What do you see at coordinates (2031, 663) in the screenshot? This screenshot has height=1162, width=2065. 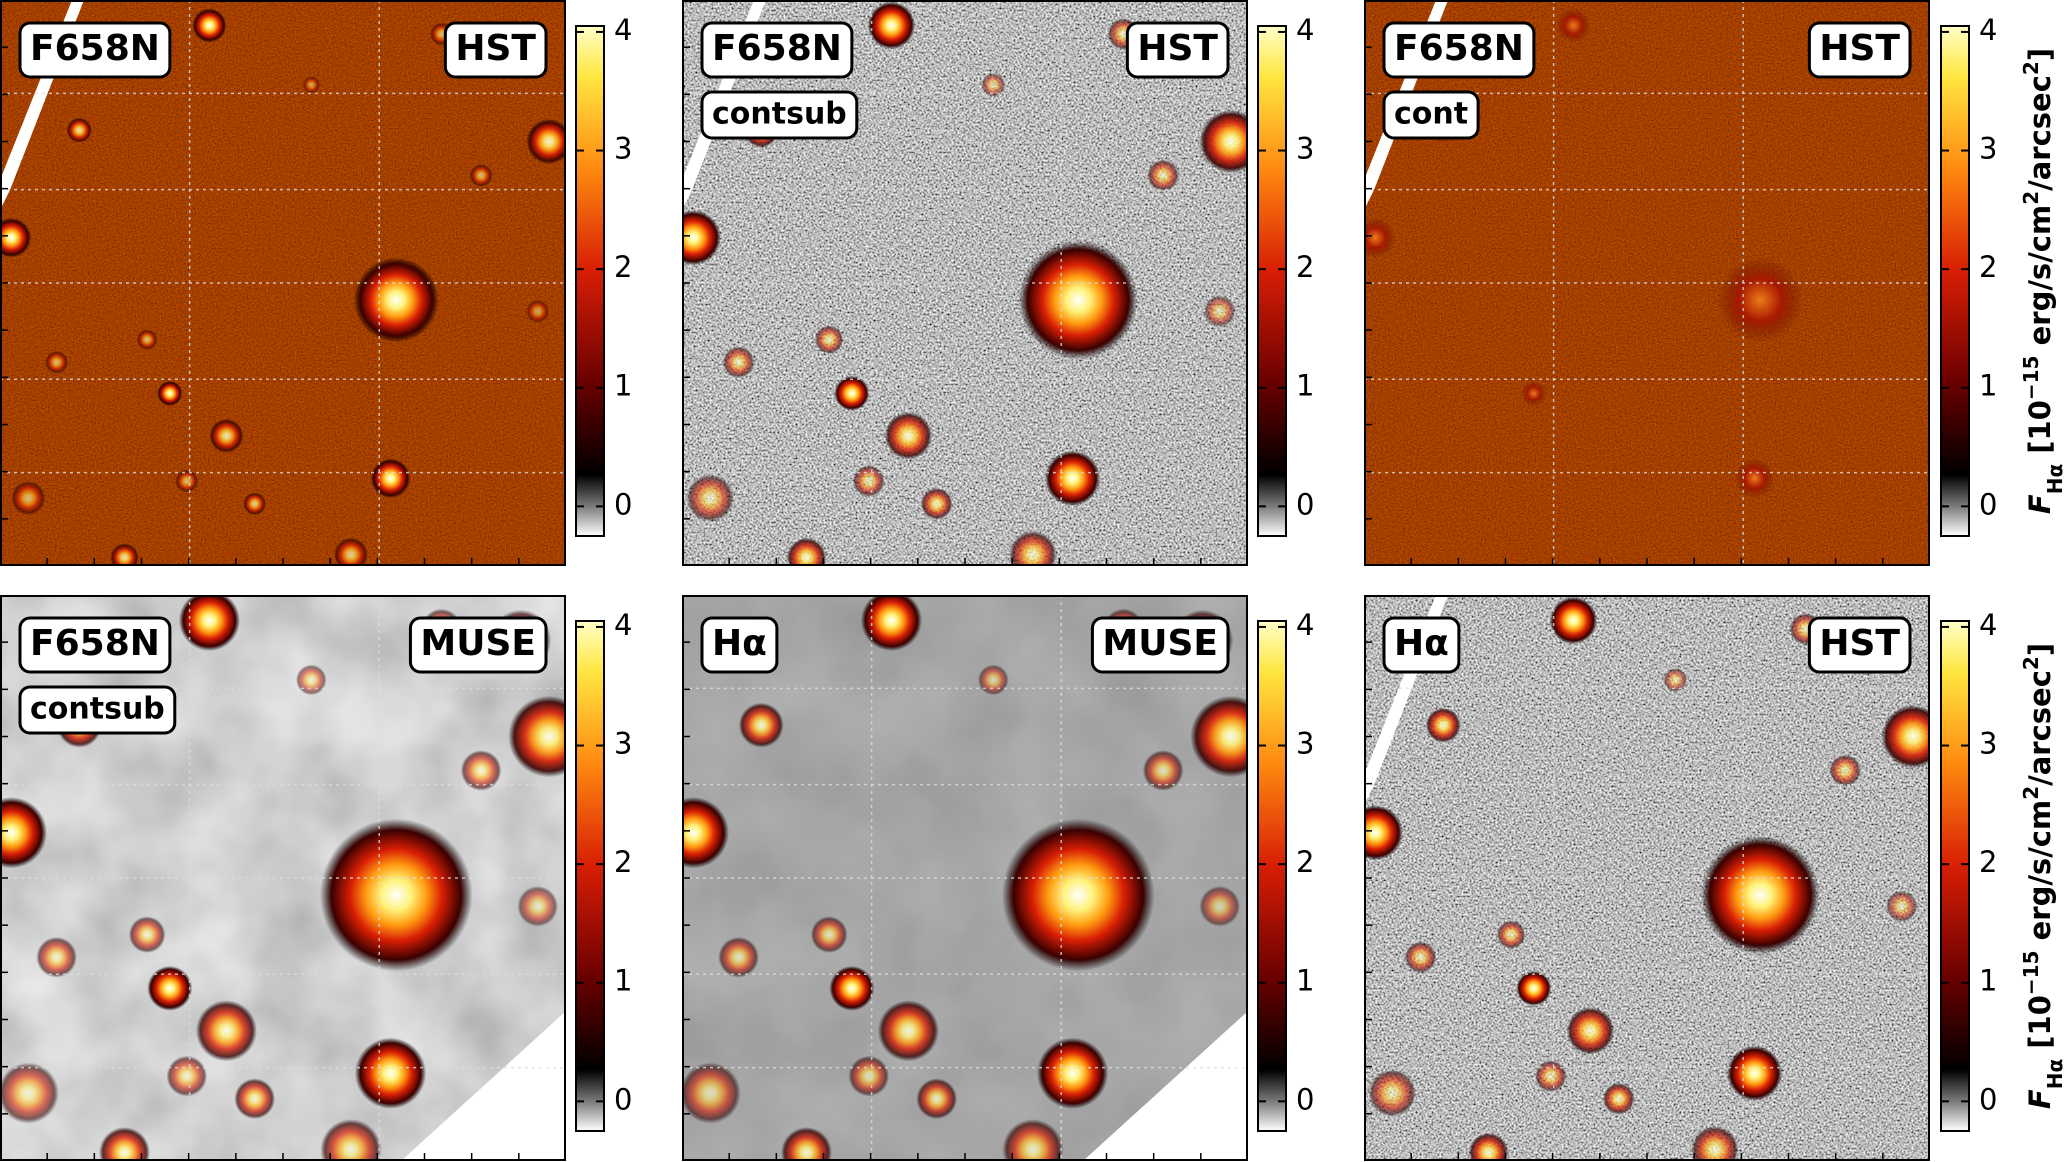 I see `colorbar-label-part: 2` at bounding box center [2031, 663].